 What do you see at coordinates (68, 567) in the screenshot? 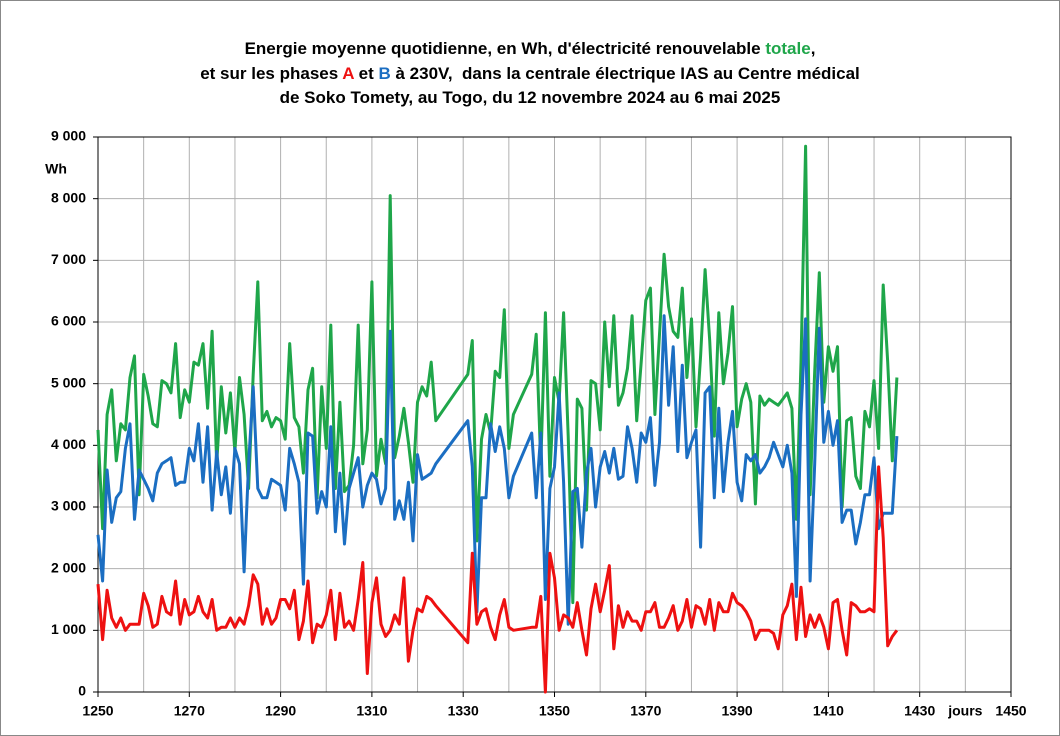
I see `y-tick-label: 2 000` at bounding box center [68, 567].